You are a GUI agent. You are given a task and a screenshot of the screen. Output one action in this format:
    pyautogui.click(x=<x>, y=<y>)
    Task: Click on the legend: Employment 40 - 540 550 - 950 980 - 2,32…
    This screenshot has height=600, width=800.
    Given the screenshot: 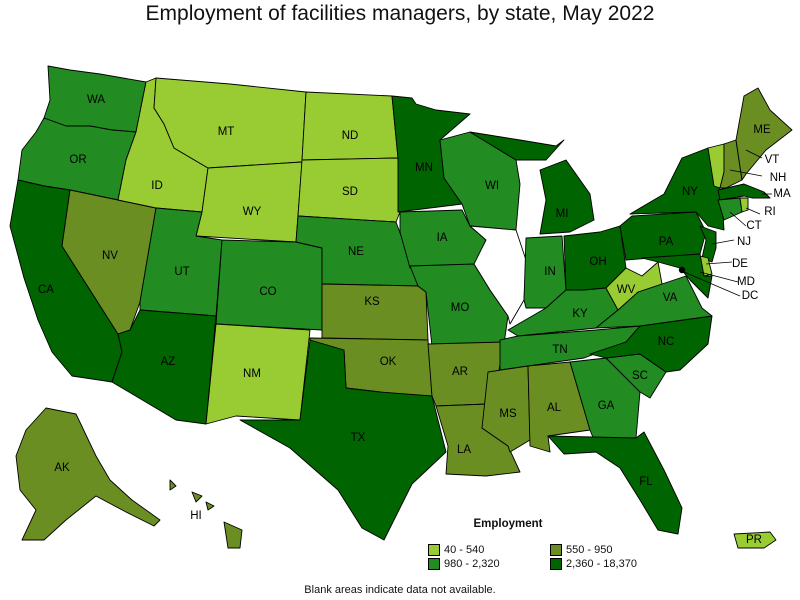 What is the action you would take?
    pyautogui.click(x=543, y=544)
    